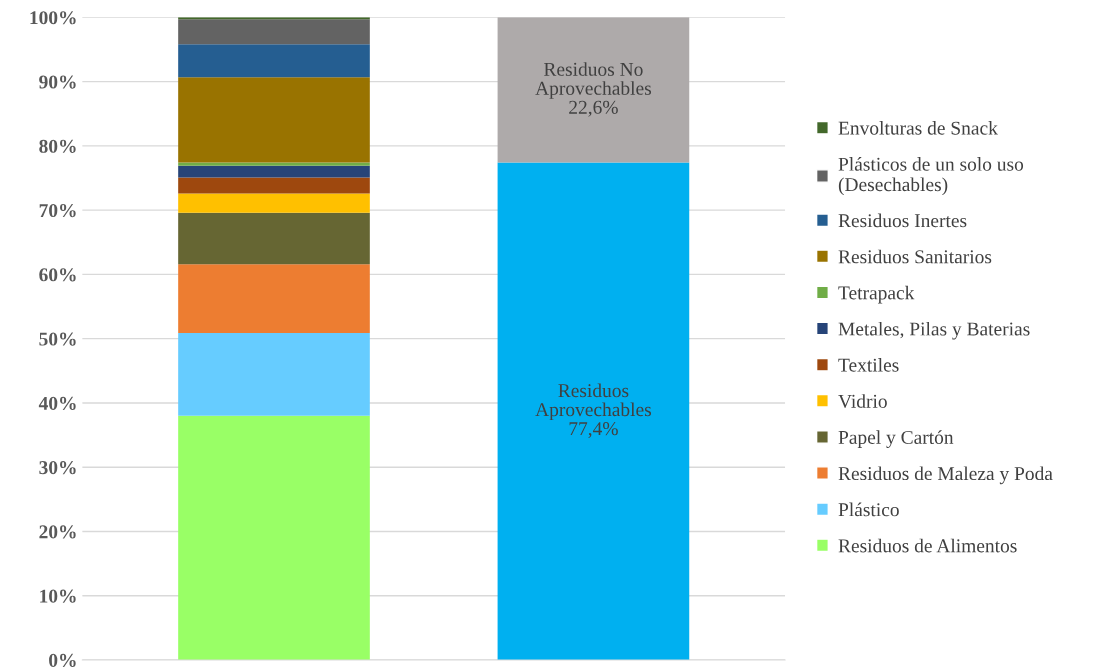  What do you see at coordinates (876, 294) in the screenshot?
I see `legend-label: Tetrapack` at bounding box center [876, 294].